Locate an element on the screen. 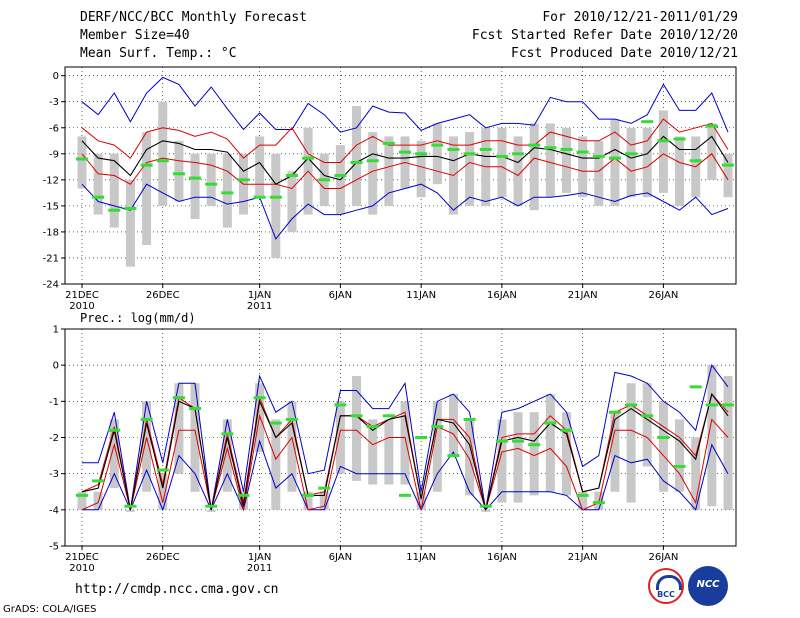 This screenshot has height=618, width=800. x-year-label: 2011 is located at coordinates (259, 568).